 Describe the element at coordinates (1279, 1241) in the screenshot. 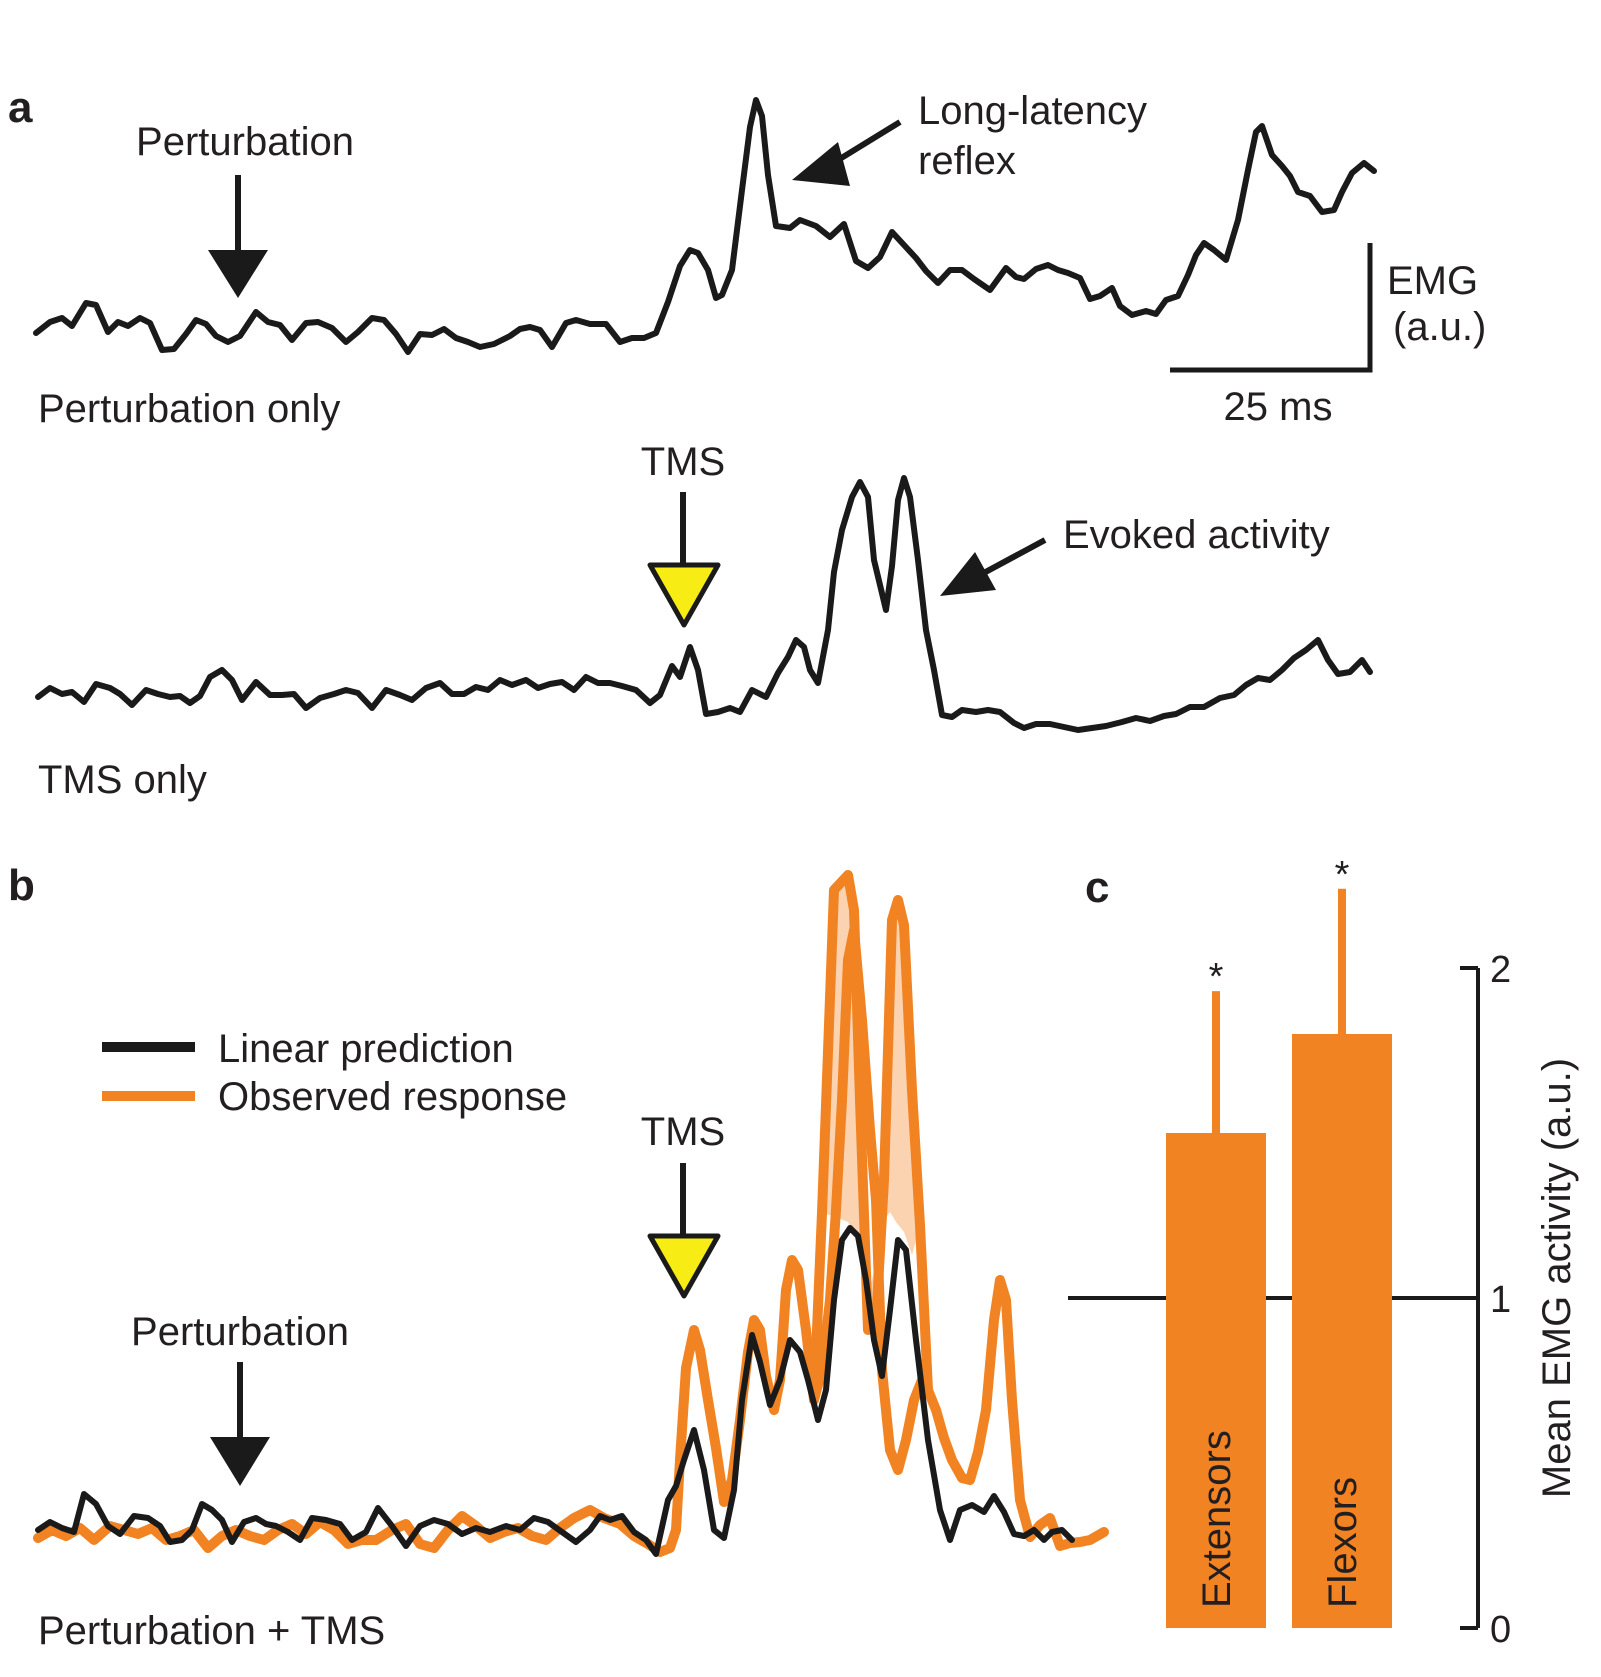

I see `bars: * Extensors * Flexors` at that location.